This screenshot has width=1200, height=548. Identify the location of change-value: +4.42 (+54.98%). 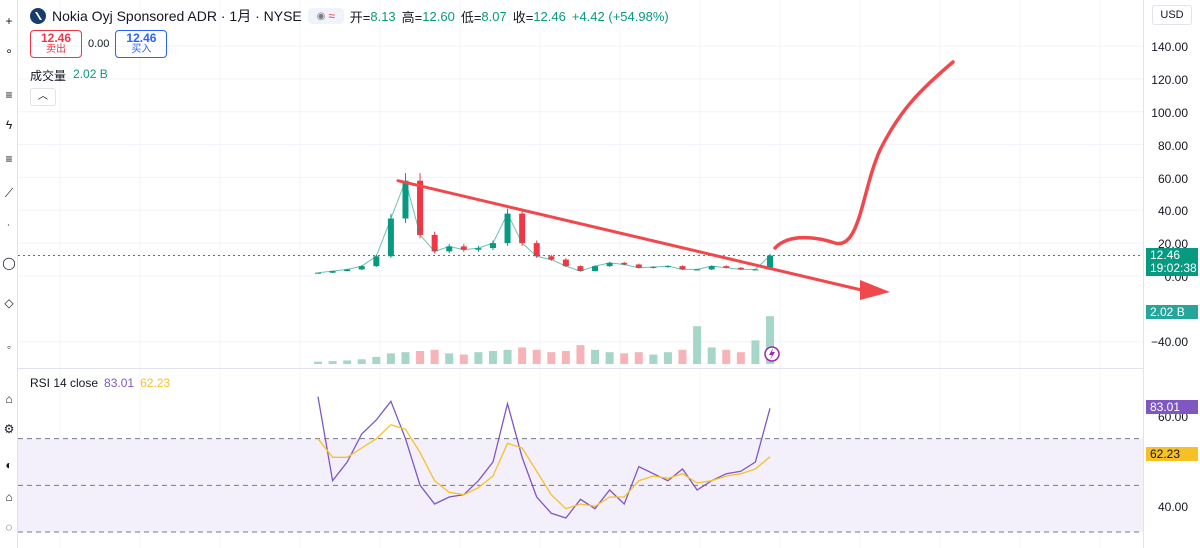
(620, 16).